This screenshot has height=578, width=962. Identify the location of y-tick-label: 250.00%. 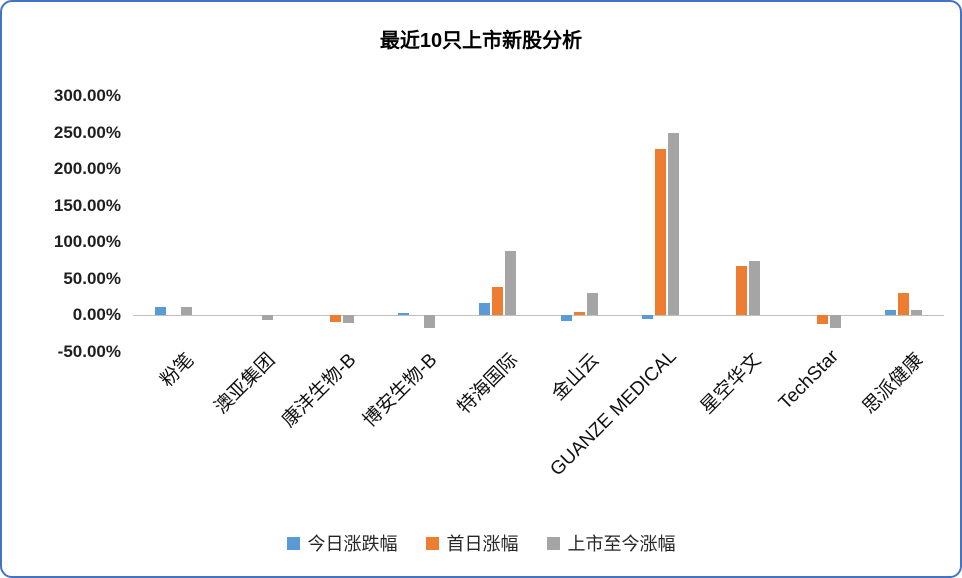
(87, 132).